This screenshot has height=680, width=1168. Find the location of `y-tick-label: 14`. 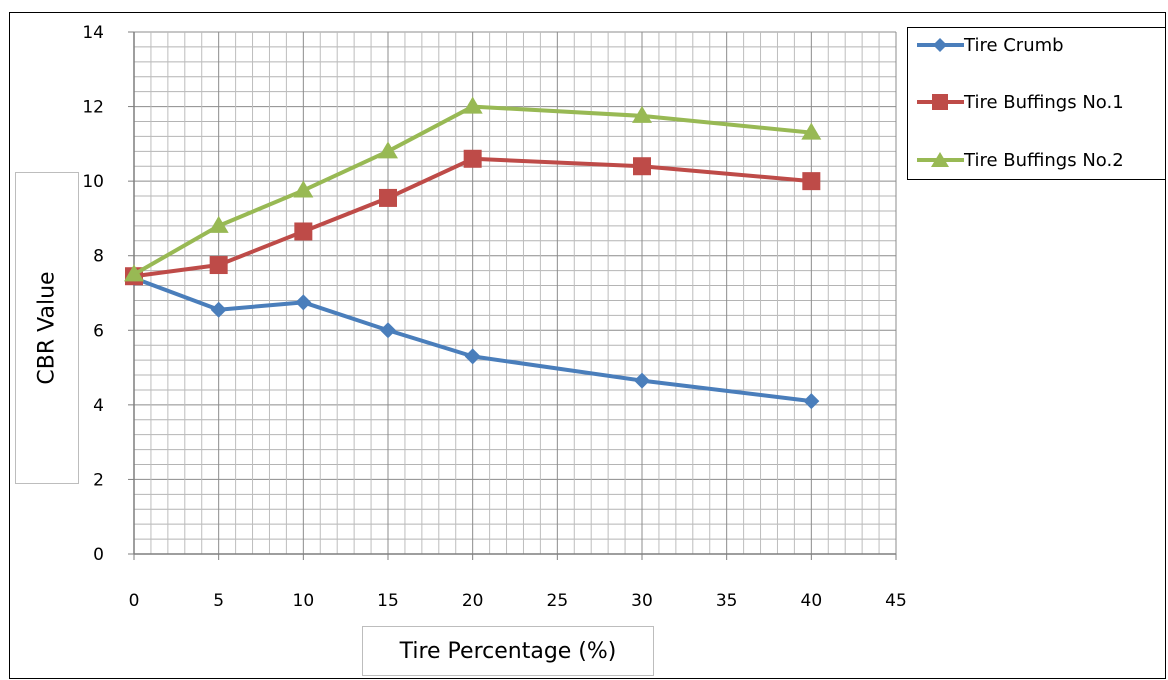

y-tick-label: 14 is located at coordinates (93, 33).